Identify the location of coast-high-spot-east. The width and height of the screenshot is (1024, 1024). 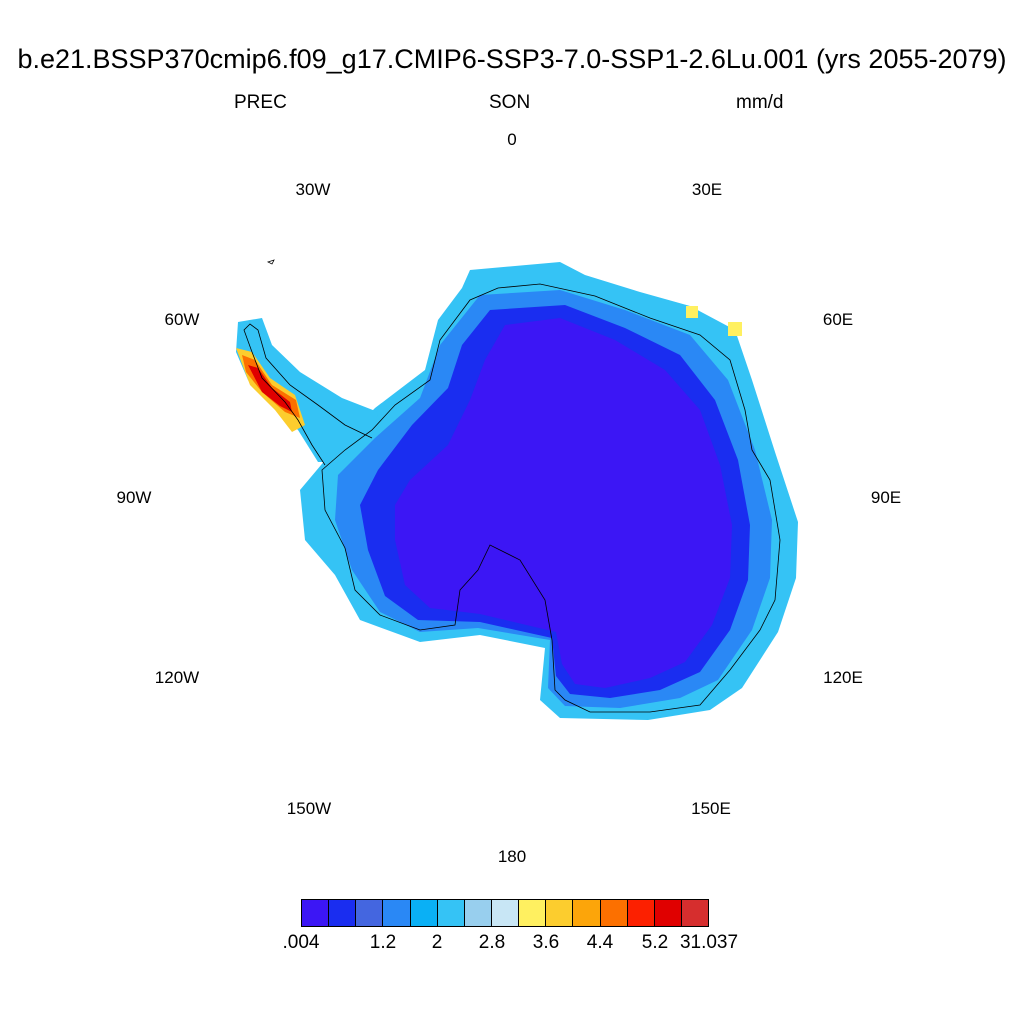
(735, 329).